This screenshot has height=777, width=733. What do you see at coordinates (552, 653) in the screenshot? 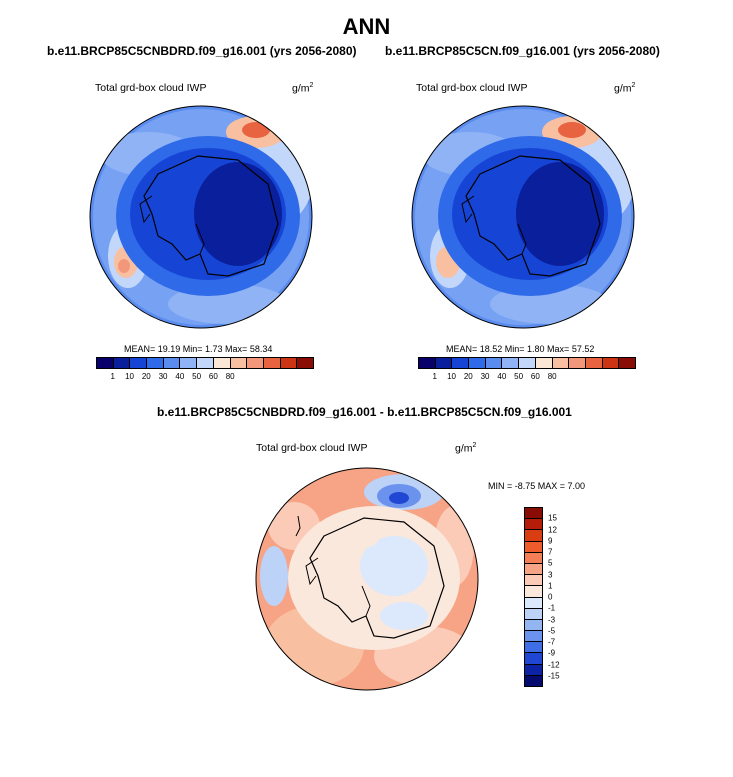
I see `colorbar-tick-label: -9` at bounding box center [552, 653].